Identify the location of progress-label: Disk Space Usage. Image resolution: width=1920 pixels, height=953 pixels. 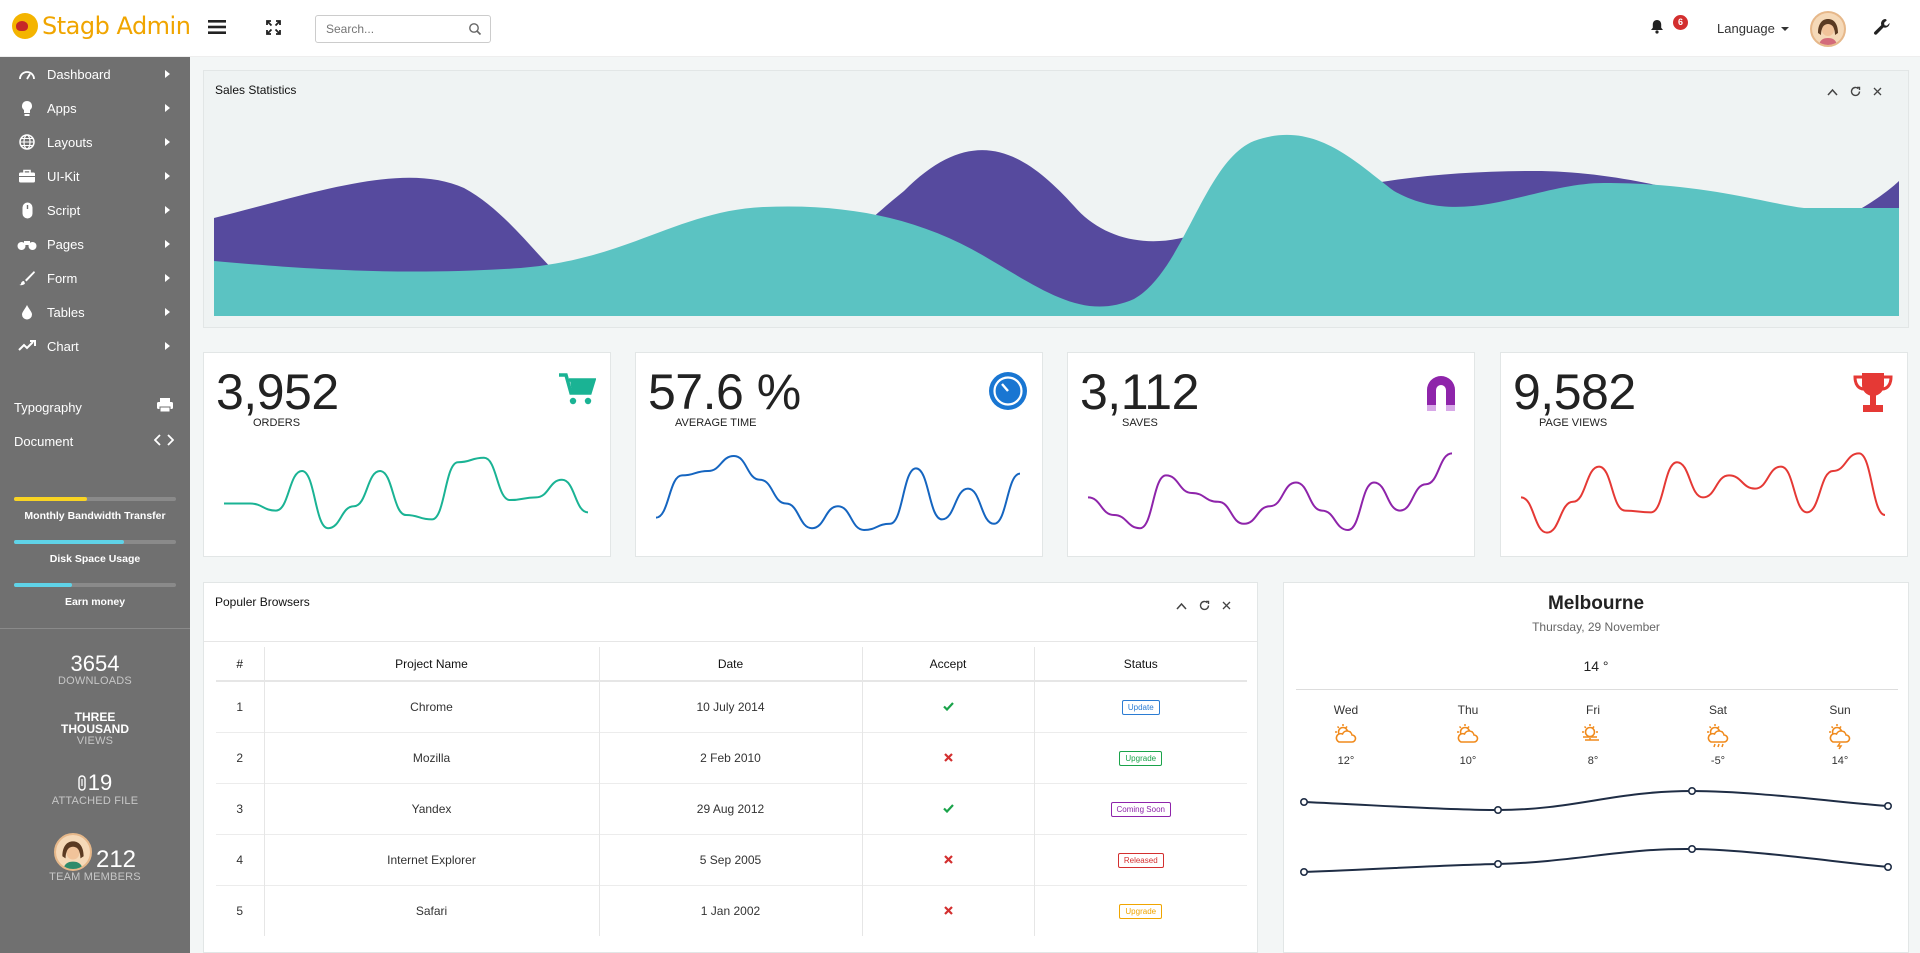
(95, 559).